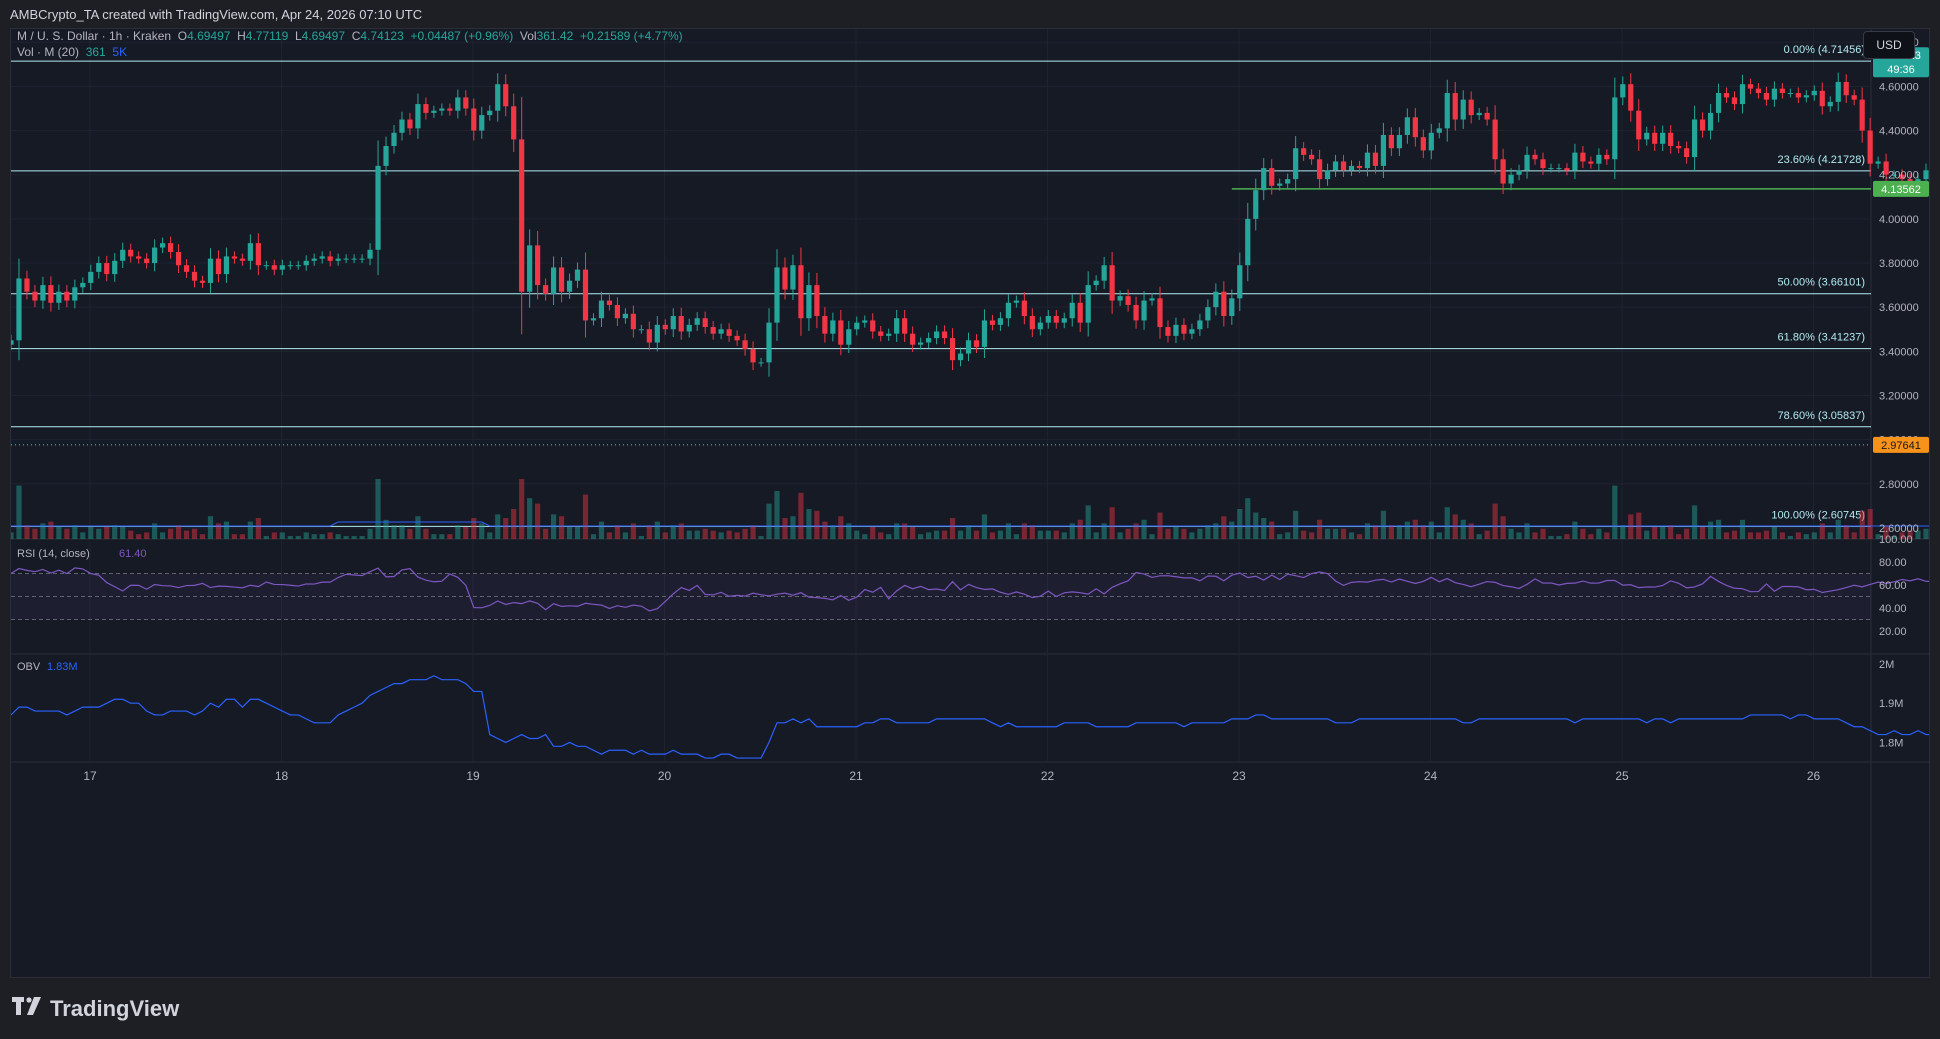  What do you see at coordinates (94, 36) in the screenshot?
I see `symbol-name: M / U. S. Dollar · 1h · Kraken` at bounding box center [94, 36].